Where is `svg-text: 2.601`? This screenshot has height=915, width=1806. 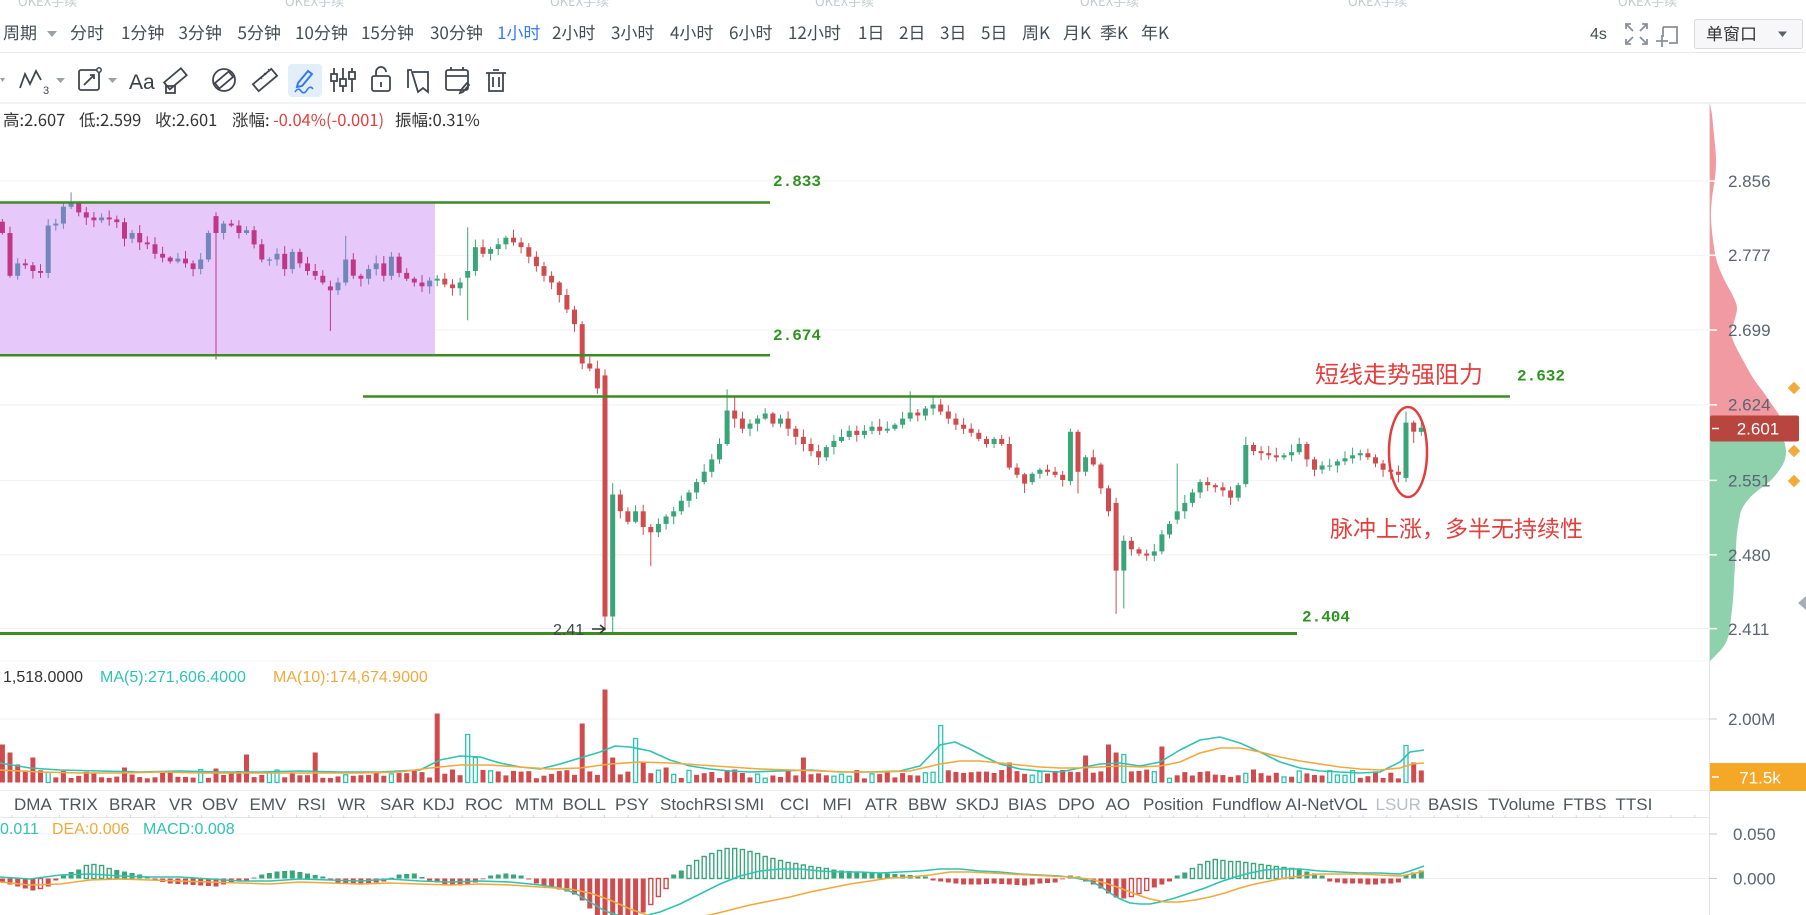 svg-text: 2.601 is located at coordinates (1758, 429).